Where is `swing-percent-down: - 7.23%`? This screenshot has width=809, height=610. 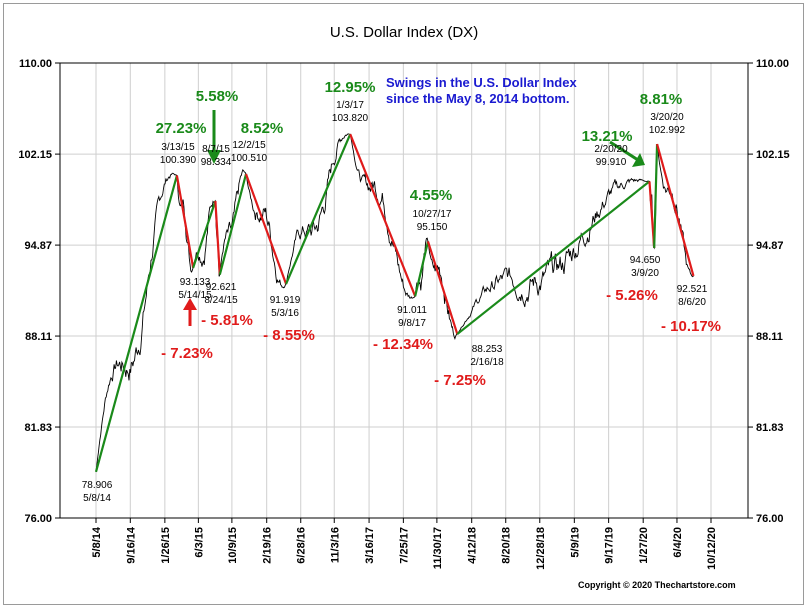
swing-percent-down: - 7.23% is located at coordinates (187, 353).